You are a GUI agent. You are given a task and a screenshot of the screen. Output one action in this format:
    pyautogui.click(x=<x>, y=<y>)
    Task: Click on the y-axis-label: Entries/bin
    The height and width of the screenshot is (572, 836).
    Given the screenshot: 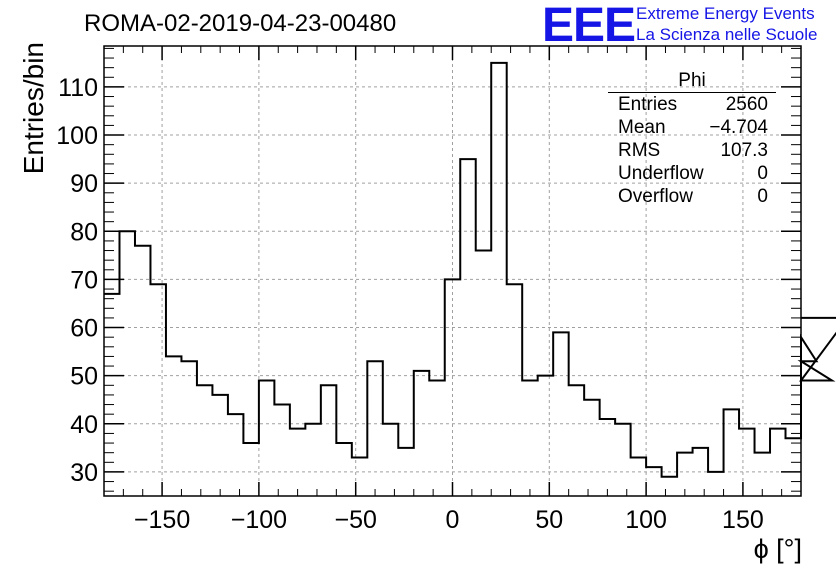 What is the action you would take?
    pyautogui.click(x=33, y=108)
    